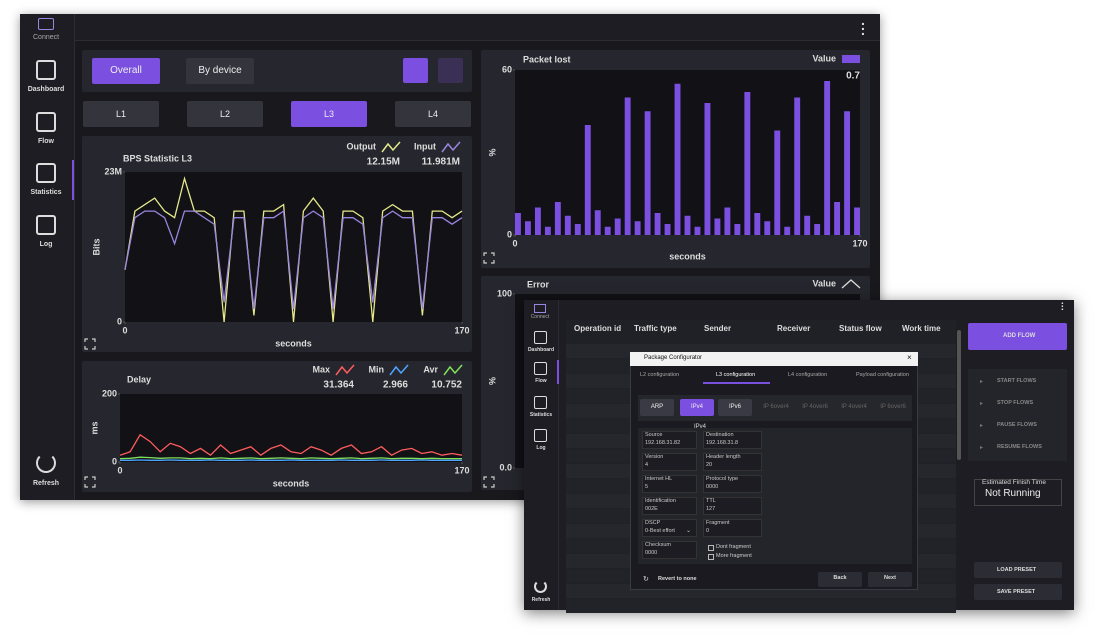  What do you see at coordinates (1015, 403) in the screenshot?
I see `action-button: STOP FLOWS` at bounding box center [1015, 403].